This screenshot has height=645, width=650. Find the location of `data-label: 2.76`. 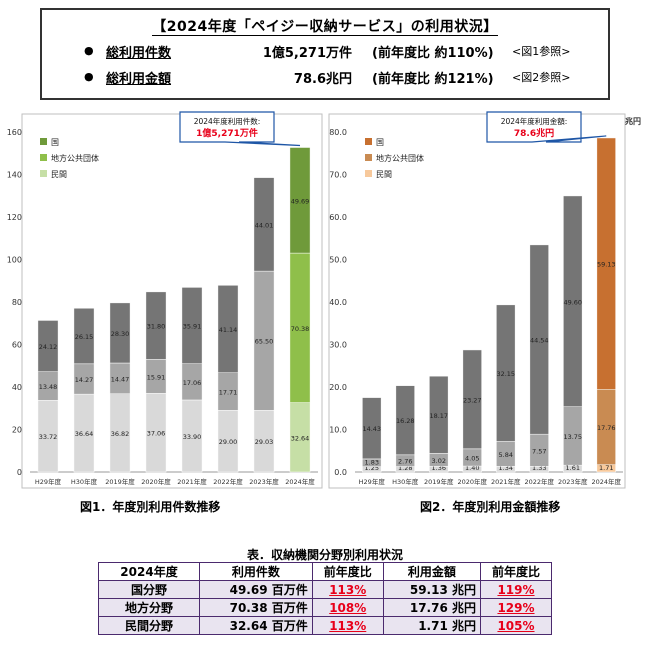

data-label: 2.76 is located at coordinates (405, 462).